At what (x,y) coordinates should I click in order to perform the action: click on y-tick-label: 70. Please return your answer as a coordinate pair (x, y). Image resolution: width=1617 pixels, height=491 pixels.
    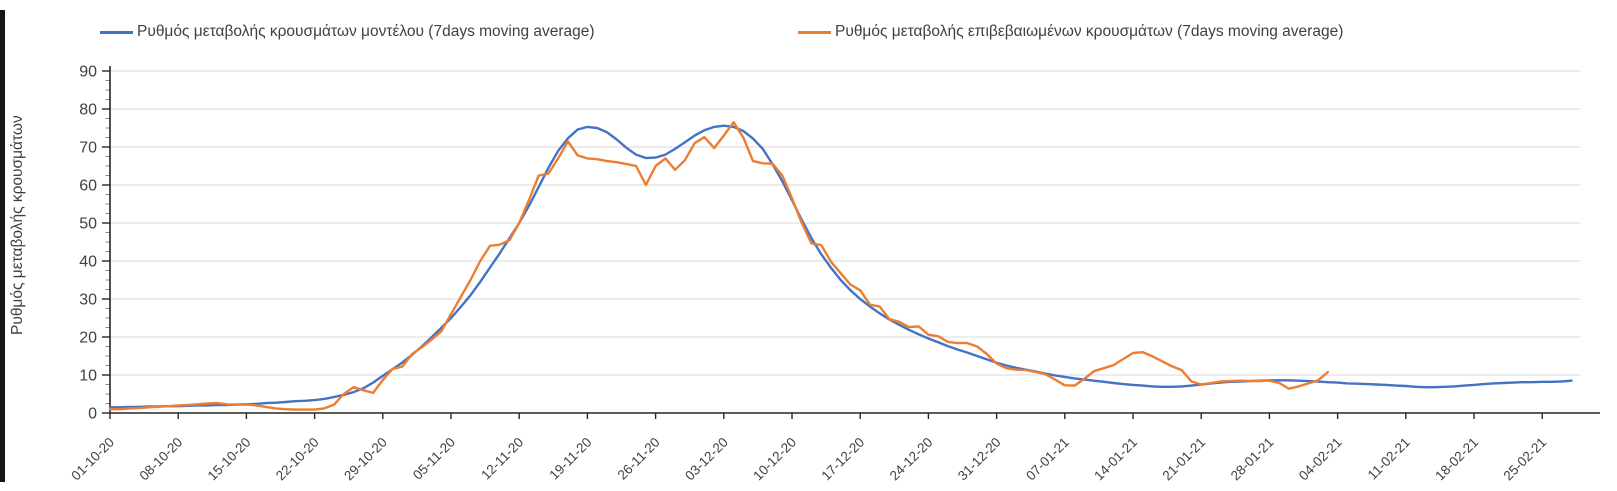
    Looking at the image, I should click on (88, 148).